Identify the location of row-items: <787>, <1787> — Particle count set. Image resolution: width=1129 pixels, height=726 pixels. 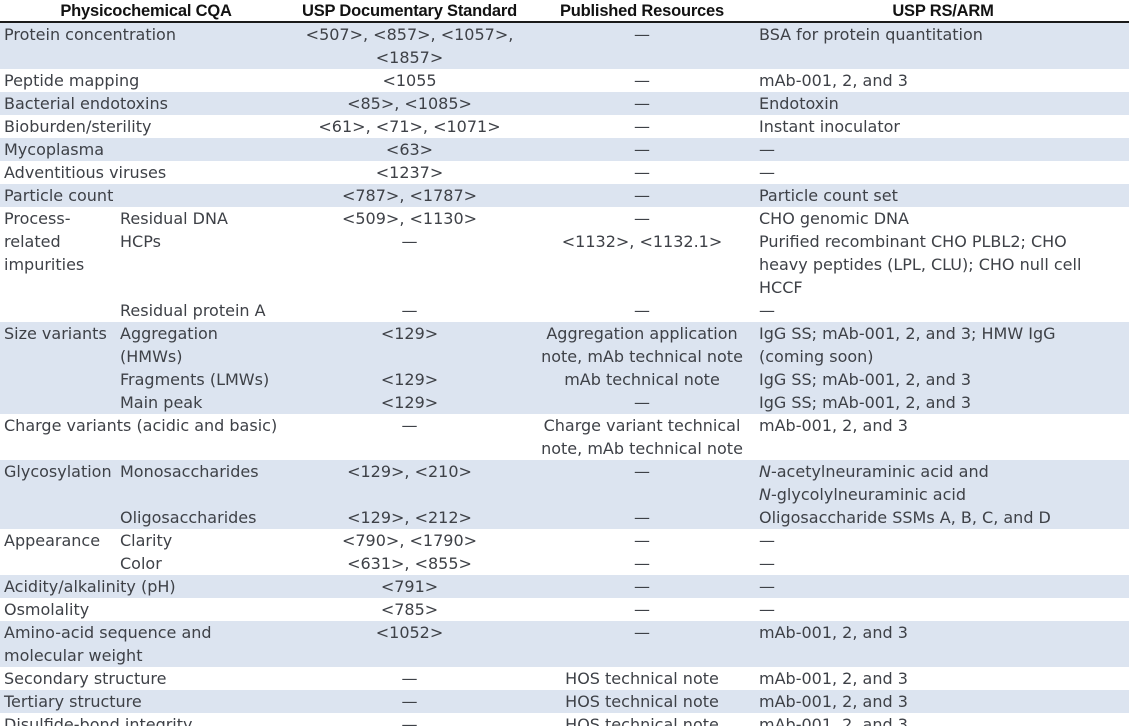
(710, 195).